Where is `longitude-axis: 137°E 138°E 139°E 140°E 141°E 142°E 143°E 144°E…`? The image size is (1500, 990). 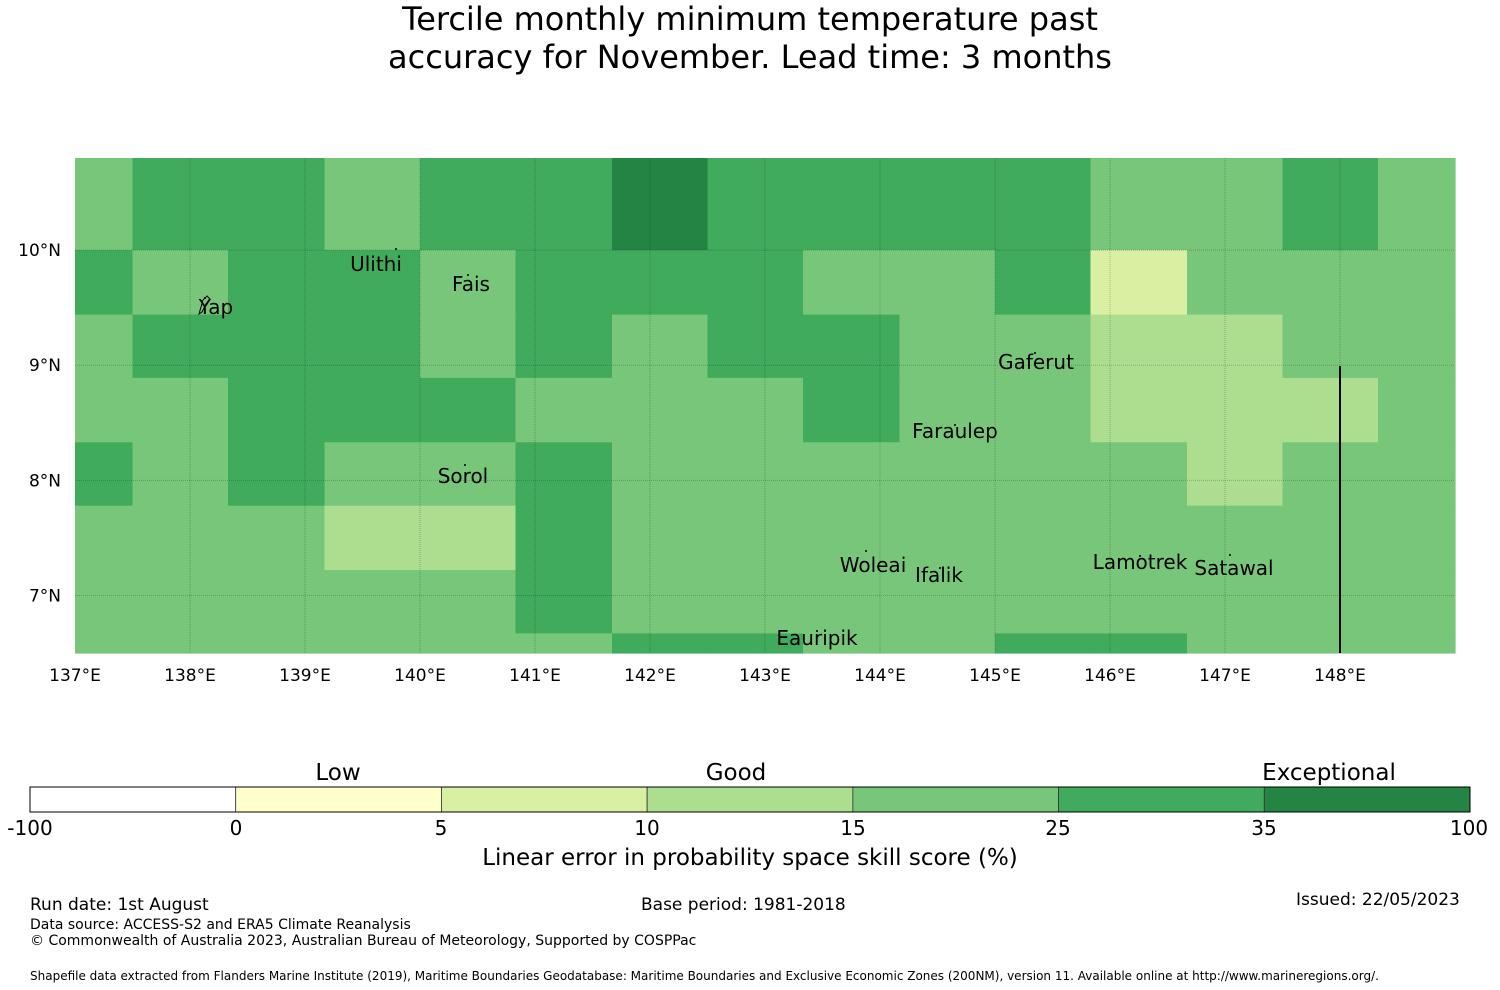 longitude-axis: 137°E 138°E 139°E 140°E 141°E 142°E 143°E 144°E… is located at coordinates (707, 676).